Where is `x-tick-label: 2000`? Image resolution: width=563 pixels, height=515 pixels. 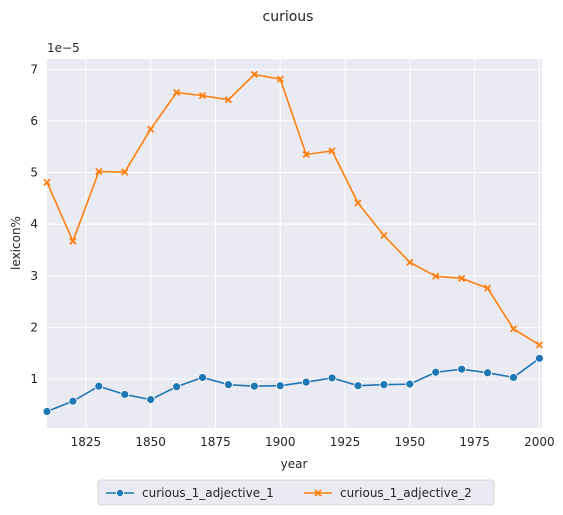 x-tick-label: 2000 is located at coordinates (539, 442).